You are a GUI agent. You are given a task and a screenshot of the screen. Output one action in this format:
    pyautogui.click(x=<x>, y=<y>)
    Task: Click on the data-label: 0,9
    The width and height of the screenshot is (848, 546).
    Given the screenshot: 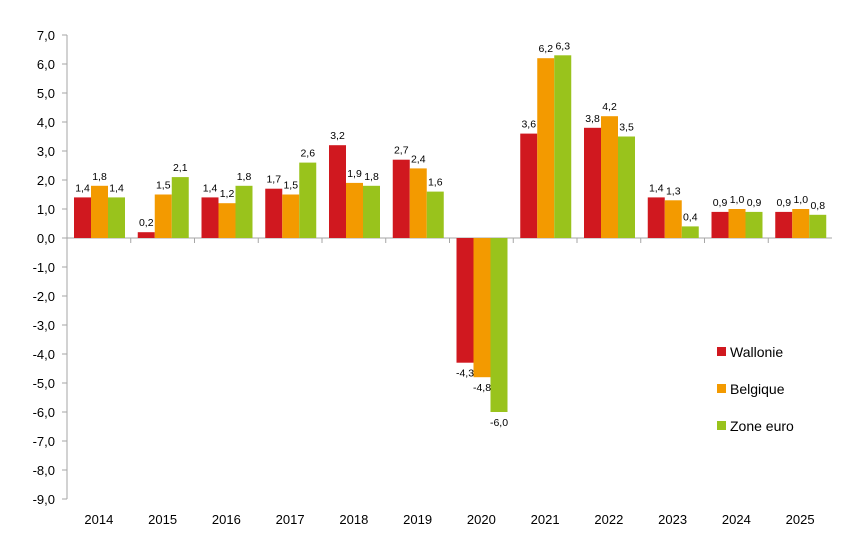 What is the action you would take?
    pyautogui.click(x=783, y=203)
    